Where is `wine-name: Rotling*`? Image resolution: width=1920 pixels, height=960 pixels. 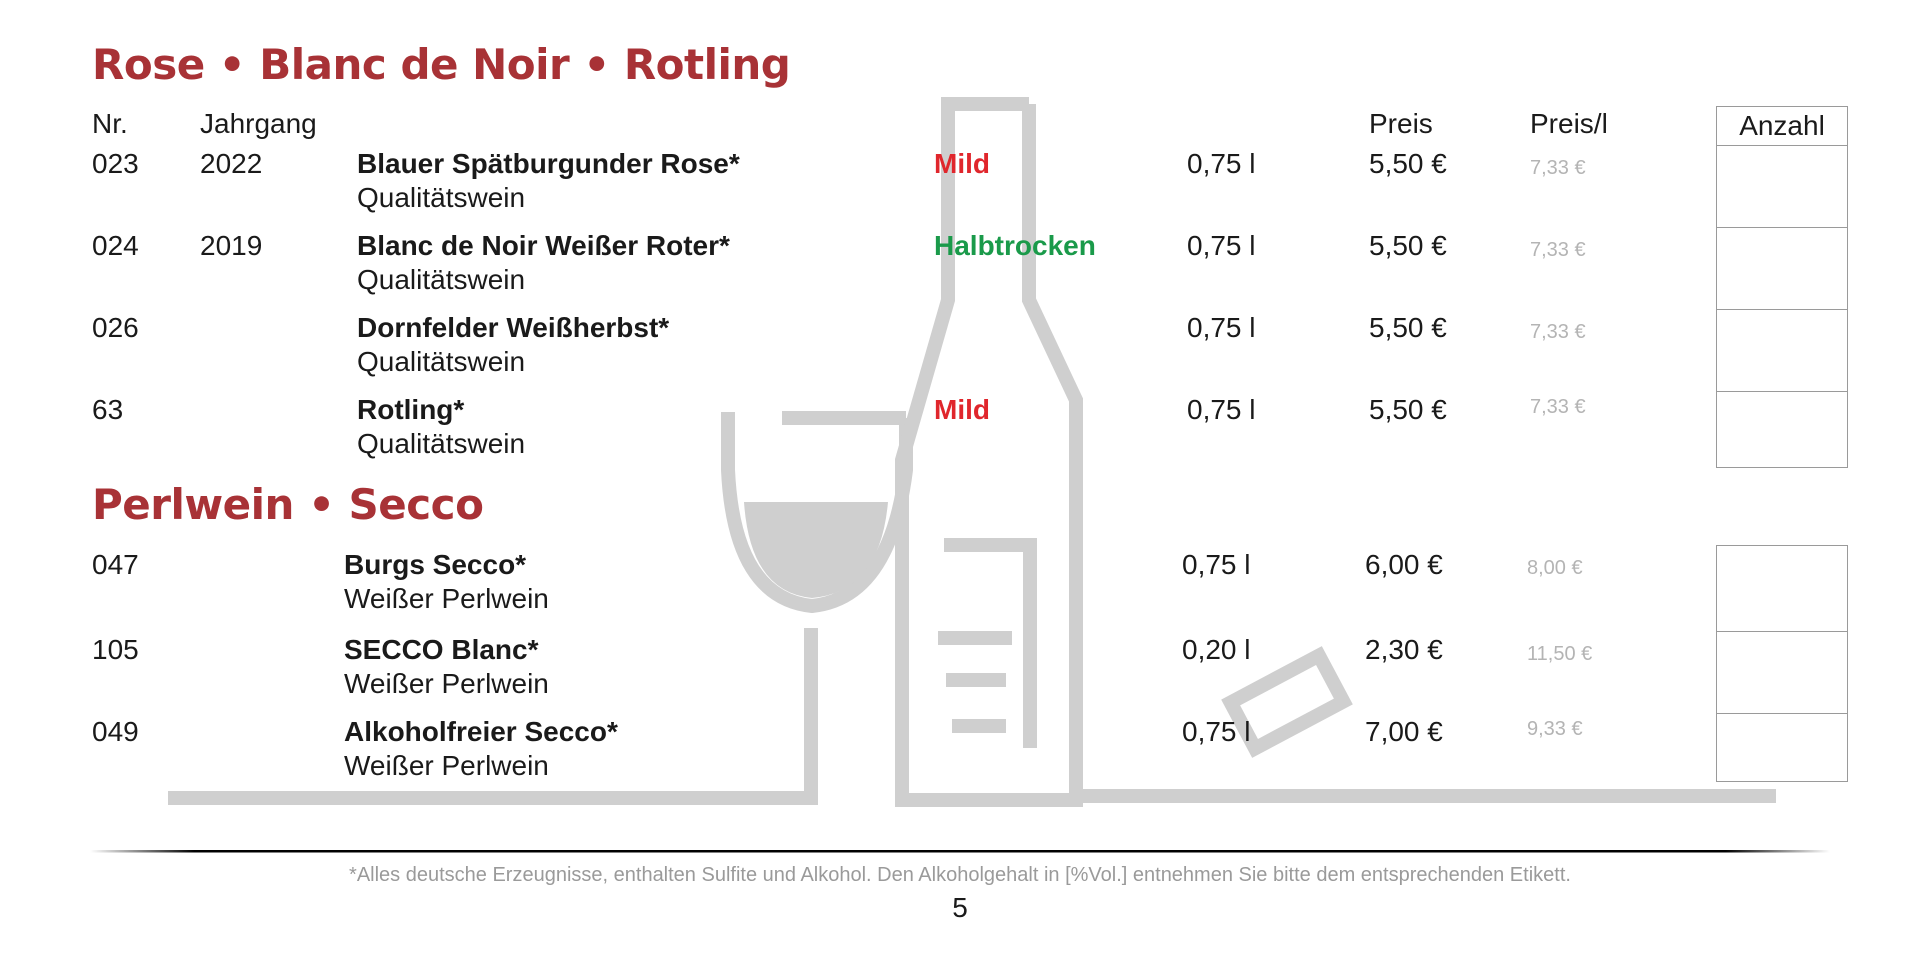 wine-name: Rotling* is located at coordinates (411, 409).